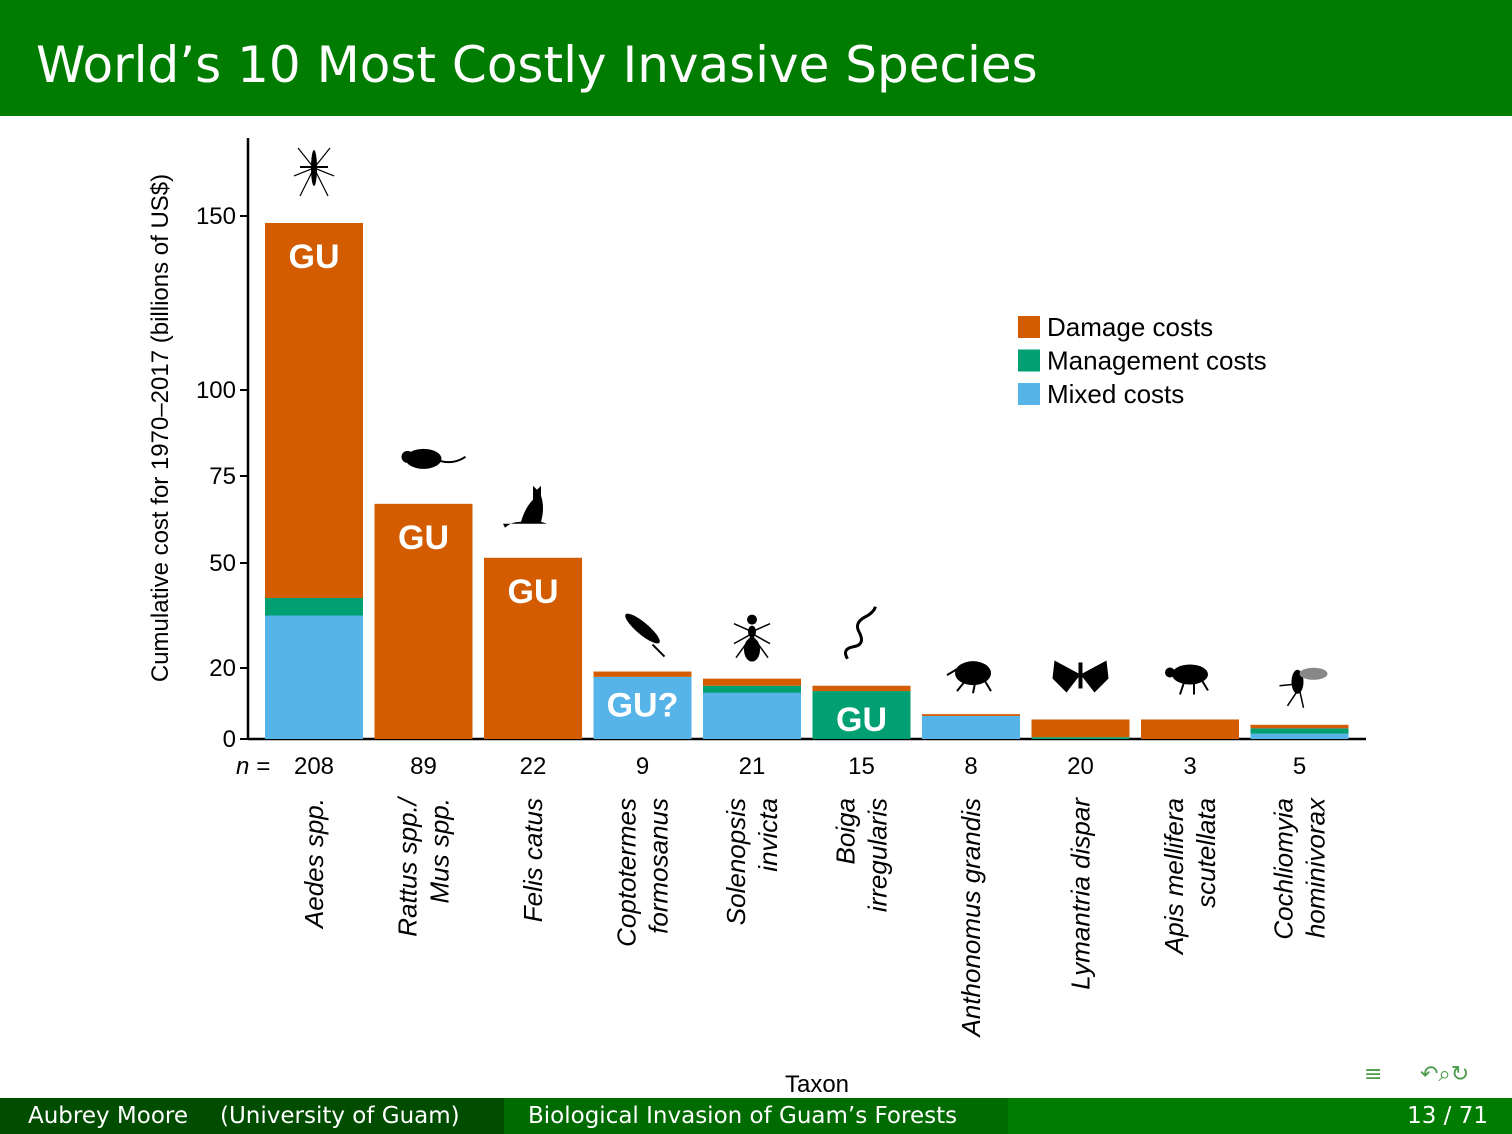  What do you see at coordinates (537, 65) in the screenshot?
I see `slide-title: World’s 10 Most Costly Invasive Species` at bounding box center [537, 65].